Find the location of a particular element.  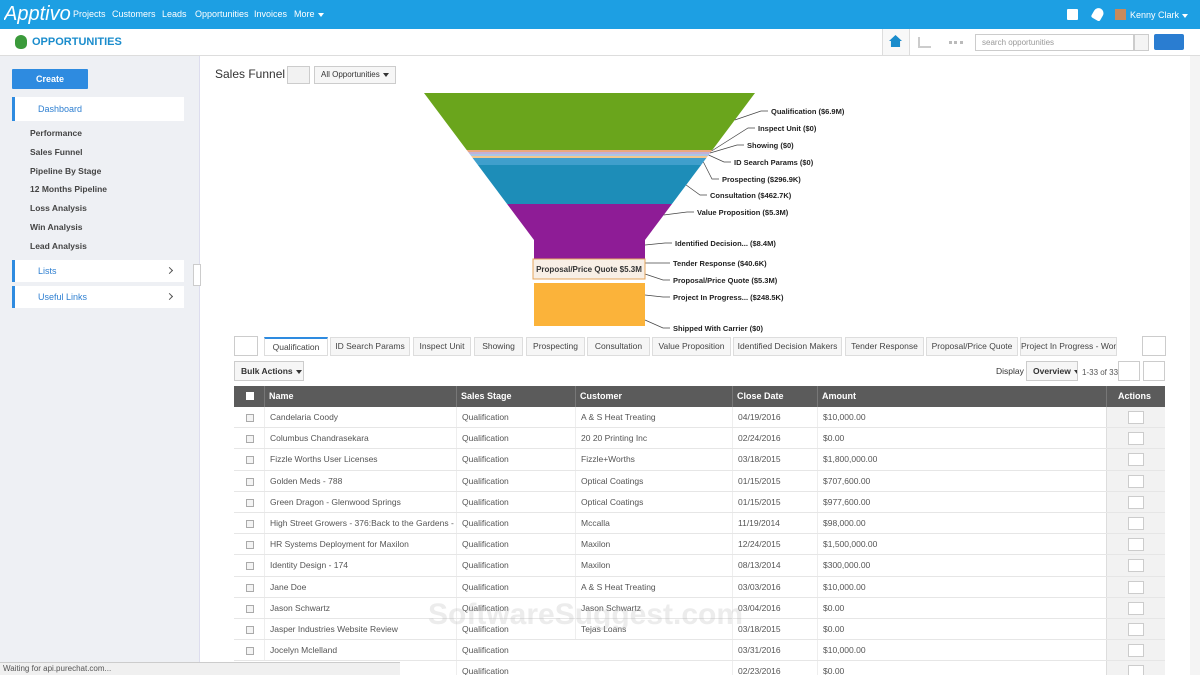

display-label: Display is located at coordinates (1010, 371).